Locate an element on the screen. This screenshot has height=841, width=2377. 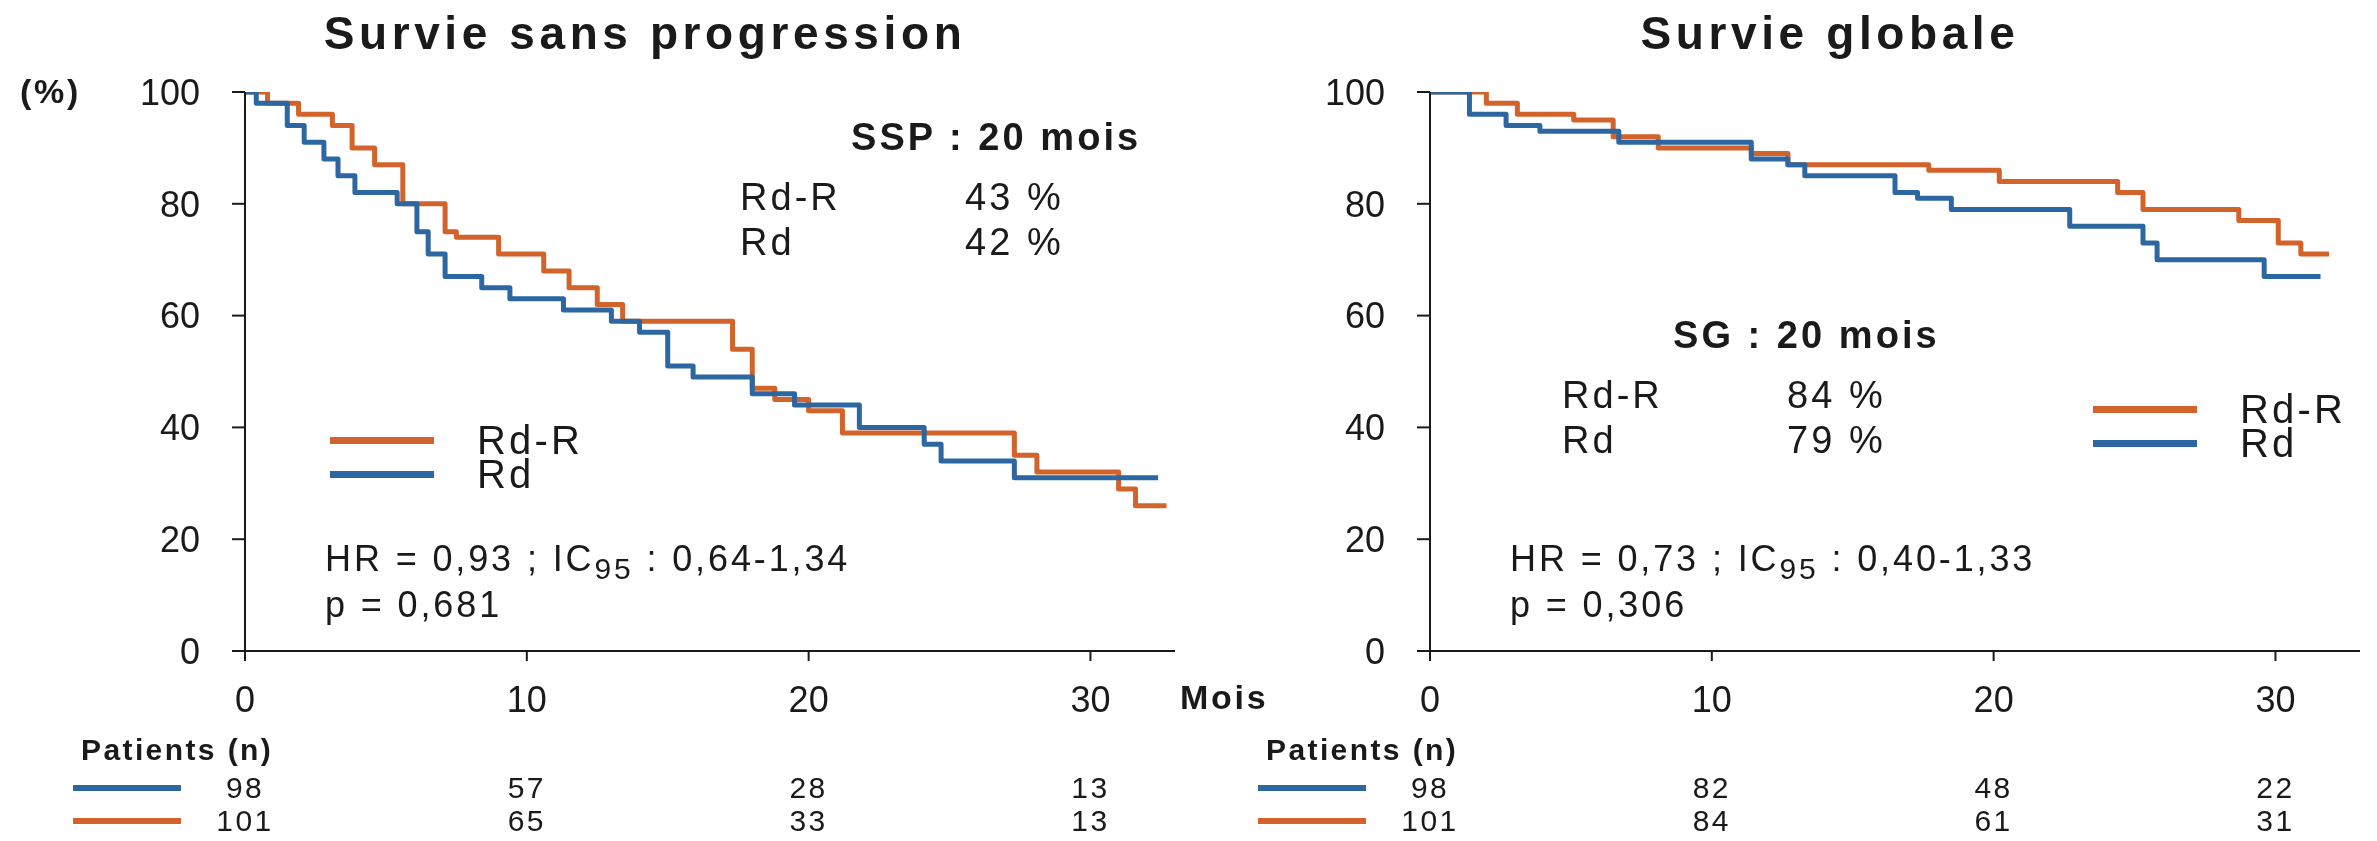
x-axis-title: Mois is located at coordinates (1224, 698).